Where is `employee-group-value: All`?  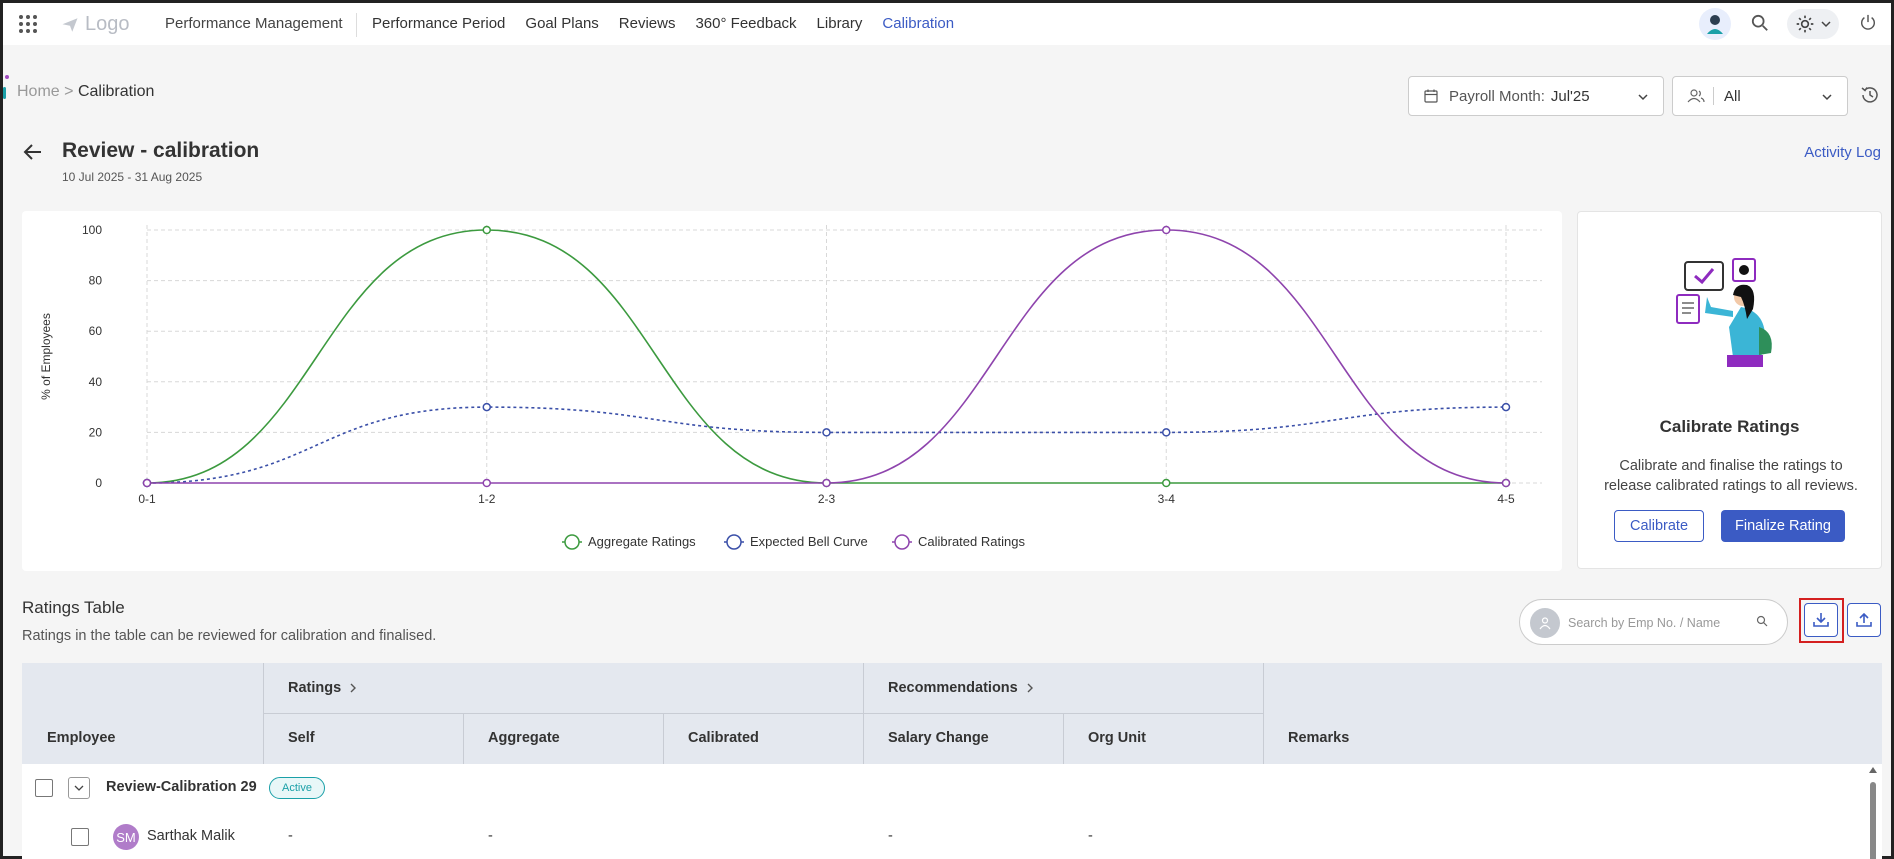 employee-group-value: All is located at coordinates (1732, 96).